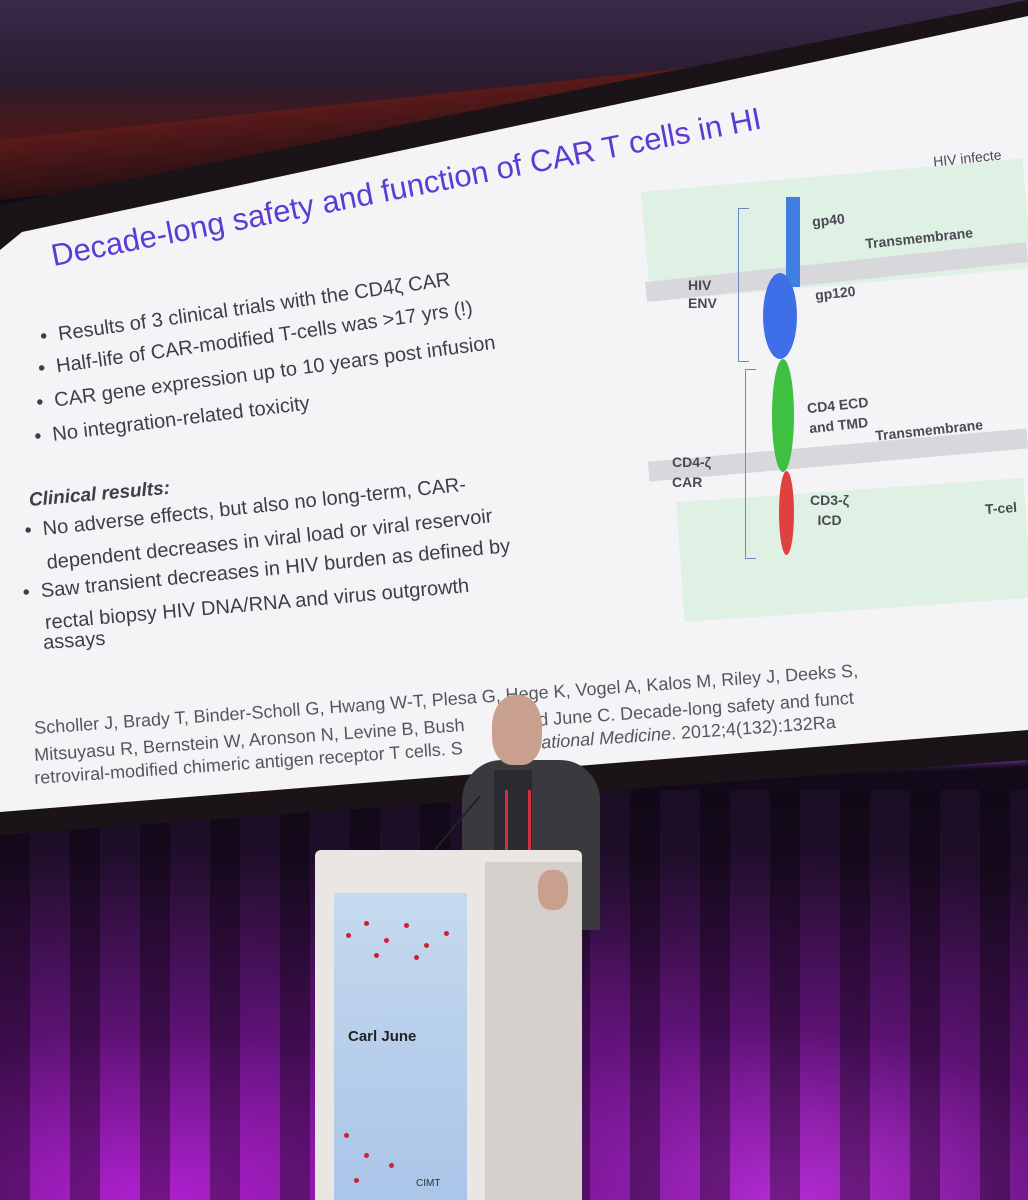 The image size is (1028, 1200). Describe the element at coordinates (518, 830) in the screenshot. I see `lanyard` at that location.